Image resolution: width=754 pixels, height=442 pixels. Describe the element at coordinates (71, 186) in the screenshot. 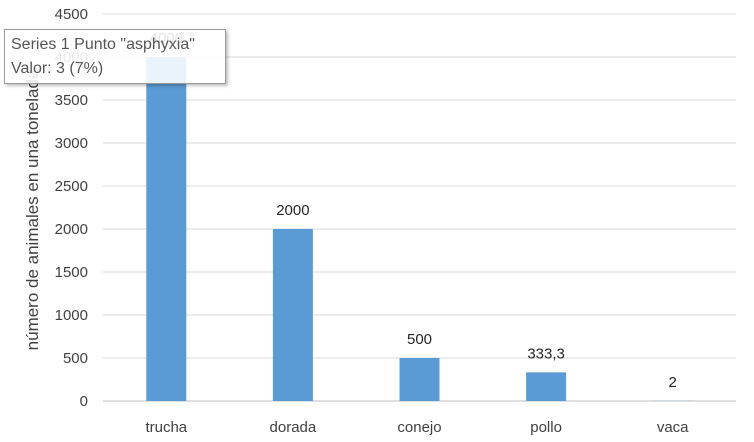

I see `y-tick-label: 2500` at that location.